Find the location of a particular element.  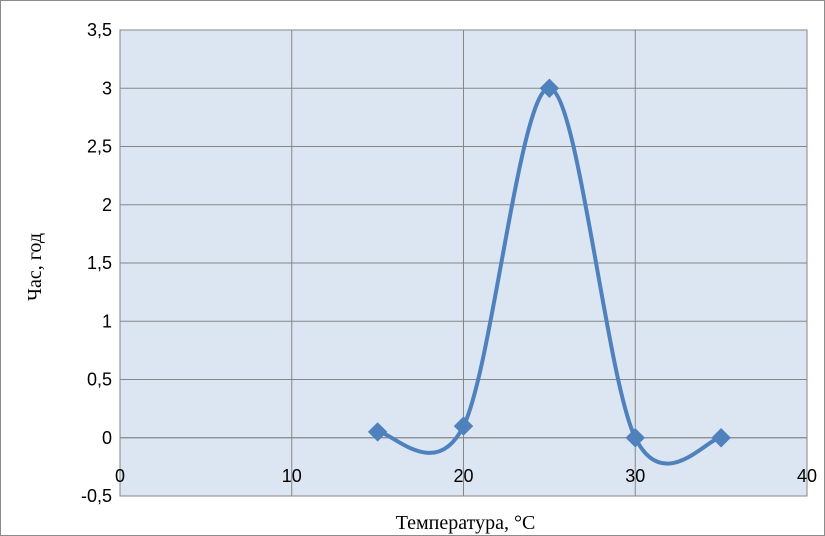

y-tick-label: 0 is located at coordinates (107, 438).